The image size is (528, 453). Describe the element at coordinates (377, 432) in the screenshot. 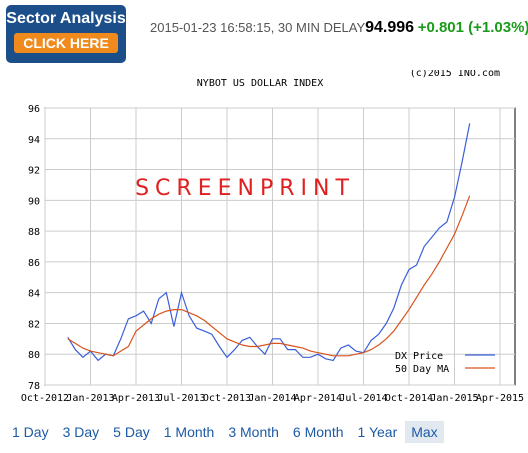

I see `period-button: 1 Year` at that location.